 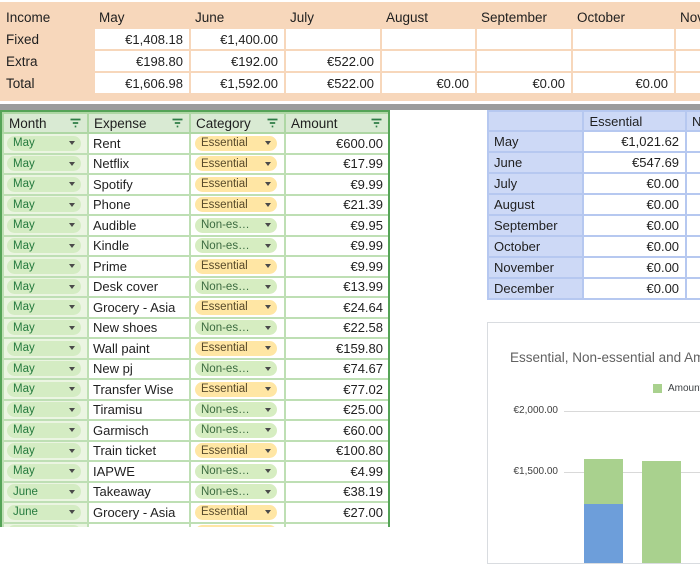 I want to click on income-value-cell: €1,606.98, so click(x=142, y=83).